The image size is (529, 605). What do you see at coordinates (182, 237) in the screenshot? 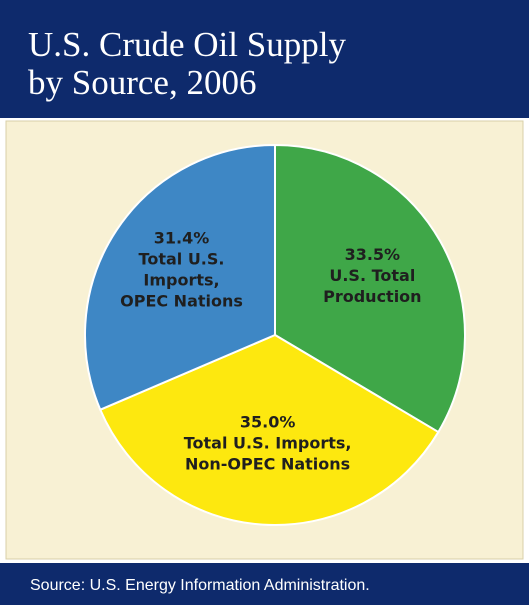
I see `data-label: 31.4%` at bounding box center [182, 237].